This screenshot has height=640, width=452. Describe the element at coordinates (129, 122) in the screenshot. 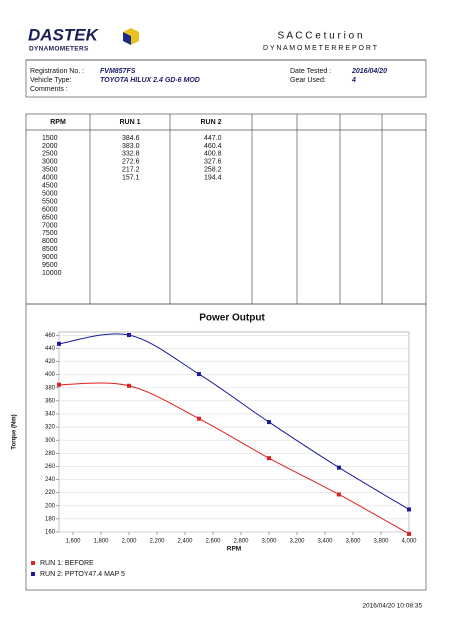

I see `table-header: RUN 1` at that location.